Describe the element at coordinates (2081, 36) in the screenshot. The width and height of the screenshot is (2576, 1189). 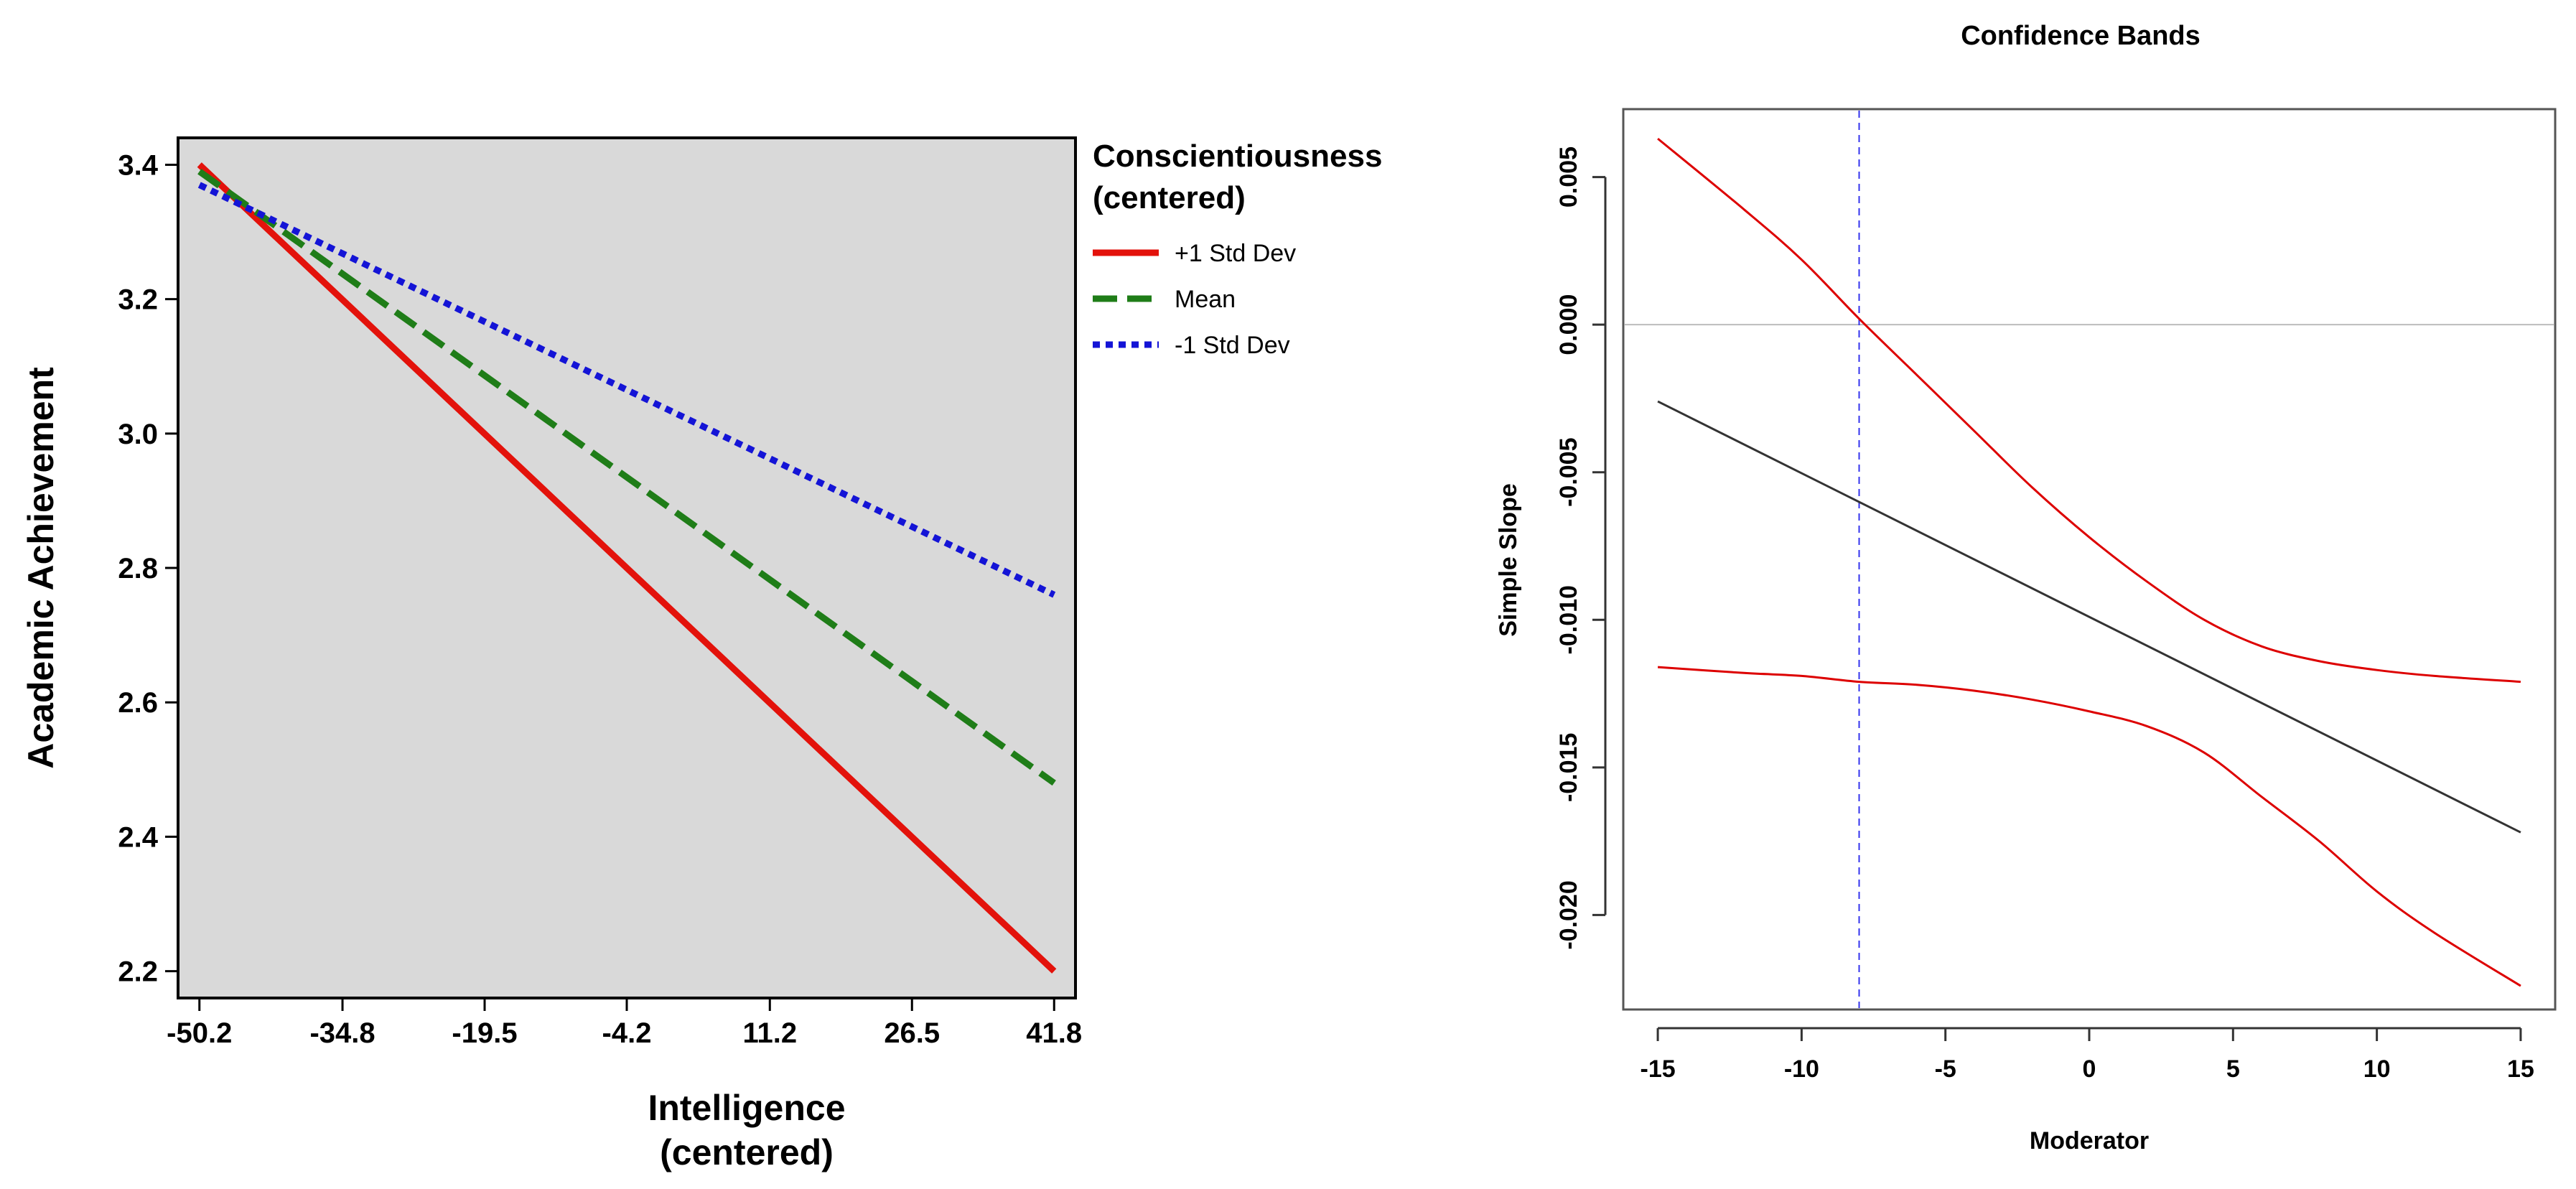
I see `chart-2-title: Confidence Bands` at that location.